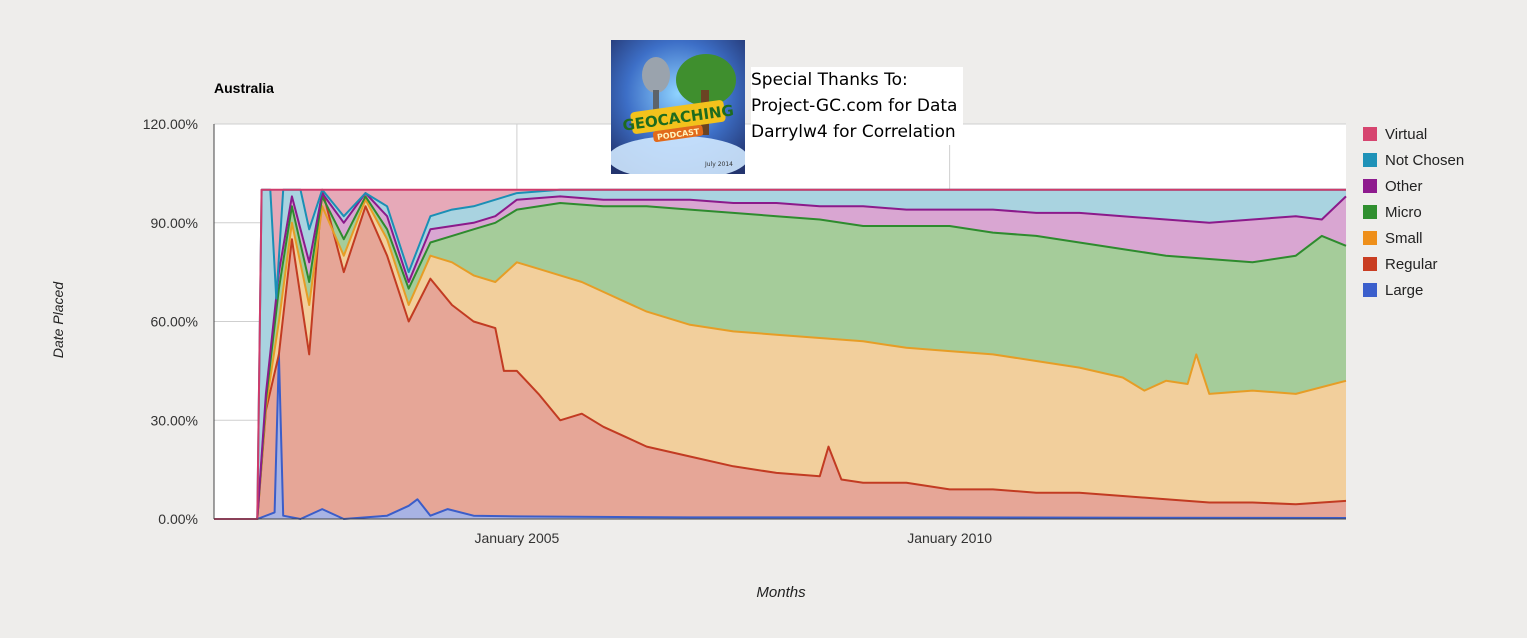 Image resolution: width=1527 pixels, height=638 pixels. I want to click on x-axis-title: Months, so click(781, 592).